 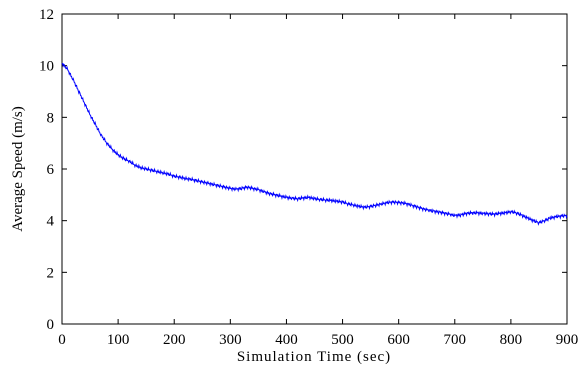 What do you see at coordinates (342, 340) in the screenshot?
I see `x-tick-label: 500` at bounding box center [342, 340].